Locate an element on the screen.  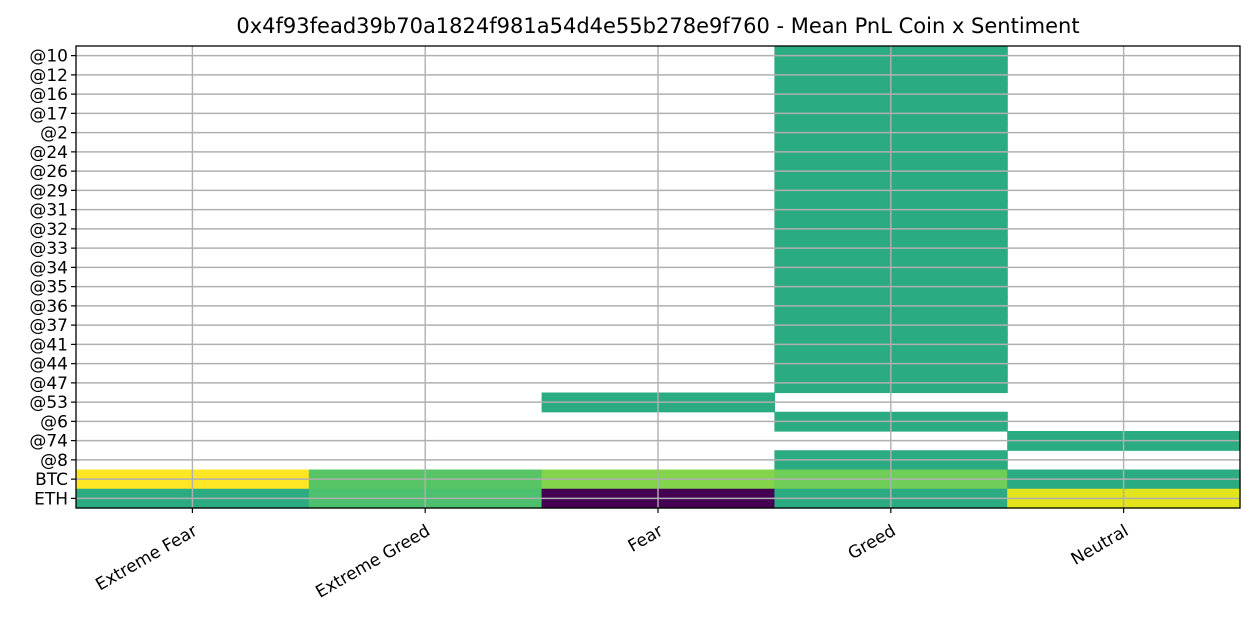
y-tick-label: @8 is located at coordinates (54, 461).